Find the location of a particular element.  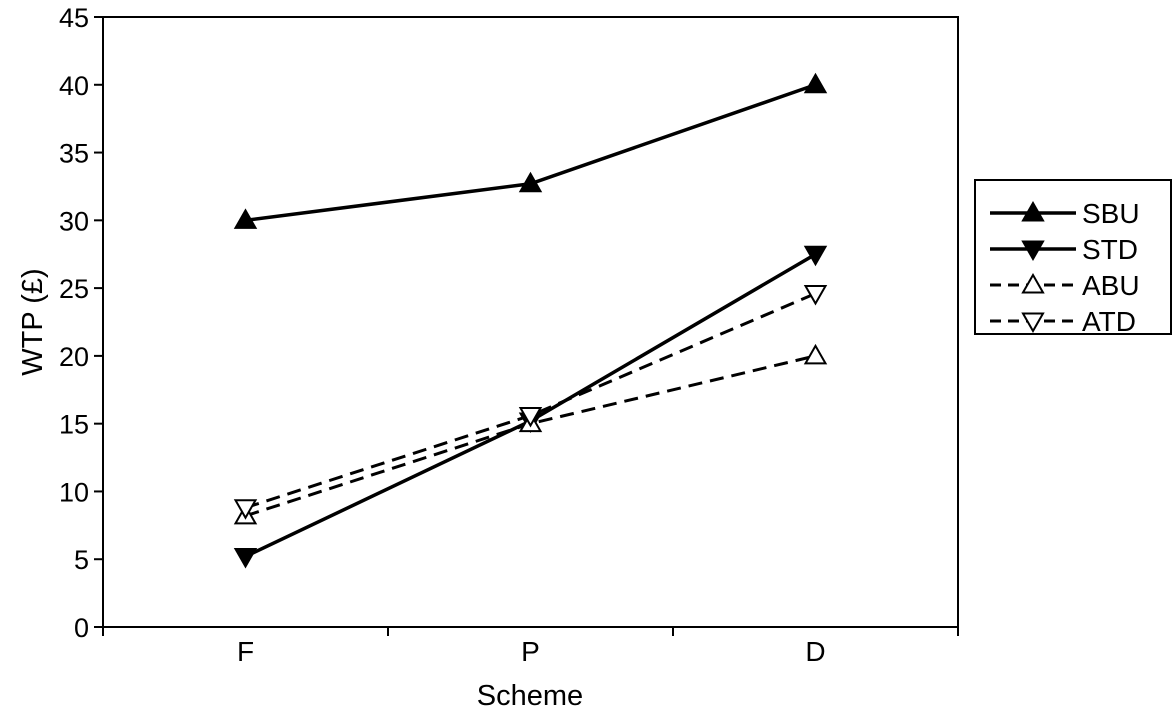

series-abu is located at coordinates (530, 434).